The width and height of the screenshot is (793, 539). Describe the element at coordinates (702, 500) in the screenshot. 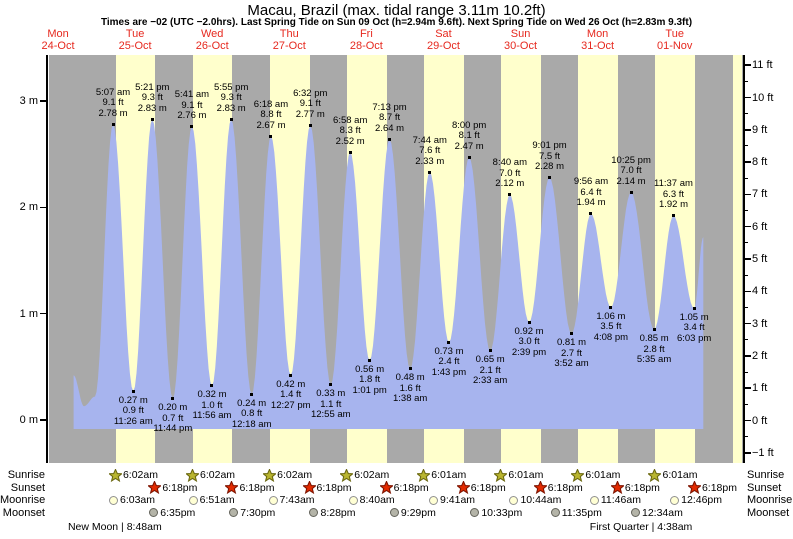

I see `moonrise-time: 12:46pm` at that location.